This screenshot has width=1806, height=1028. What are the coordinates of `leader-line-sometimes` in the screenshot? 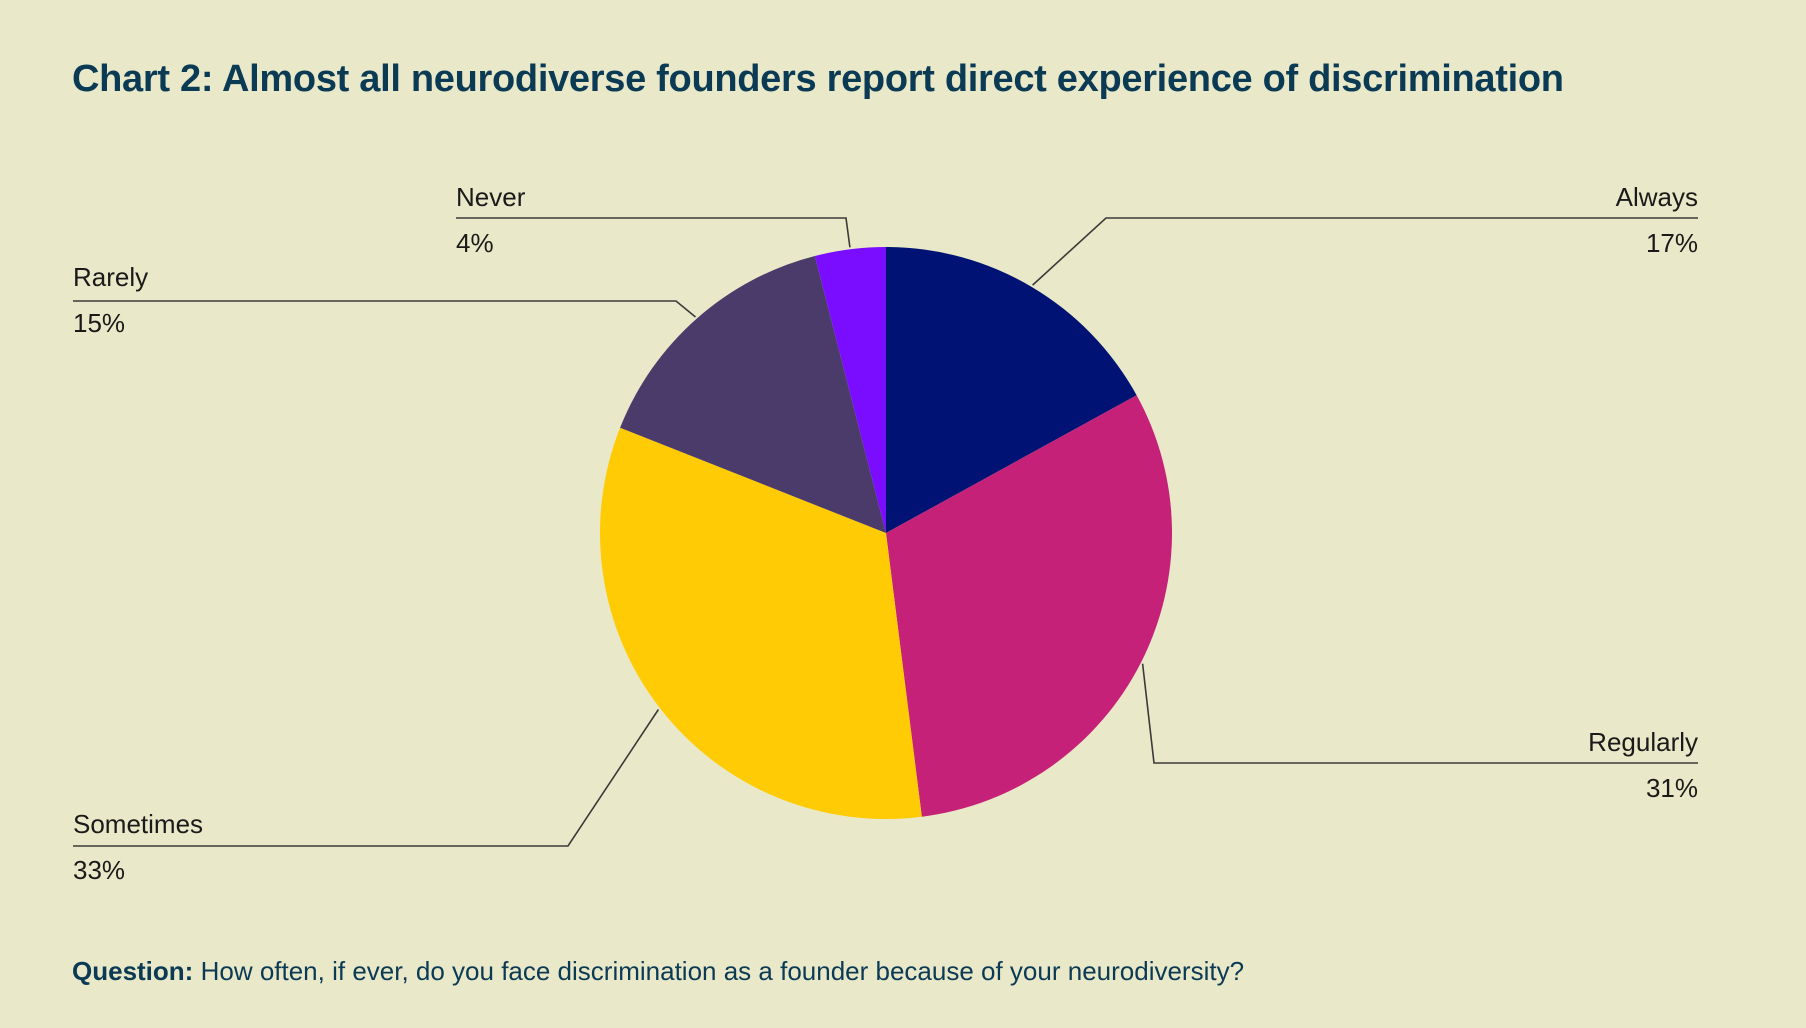 It's located at (366, 778).